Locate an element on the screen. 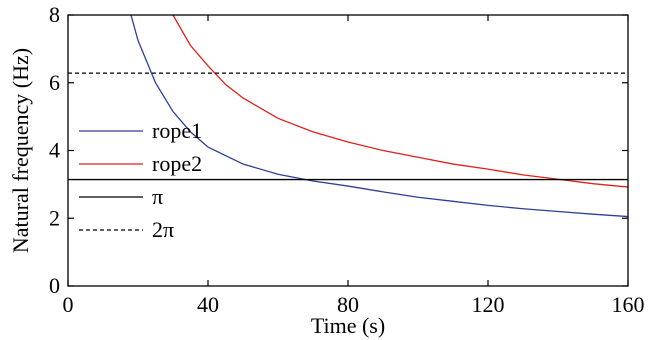 The width and height of the screenshot is (649, 340). x-axis-label: Time (s) is located at coordinates (348, 325).